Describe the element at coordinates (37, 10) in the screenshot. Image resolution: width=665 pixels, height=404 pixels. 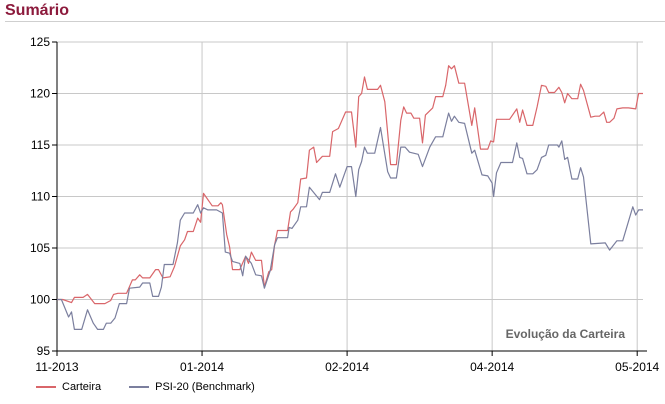
I see `page-title: Sumário` at that location.